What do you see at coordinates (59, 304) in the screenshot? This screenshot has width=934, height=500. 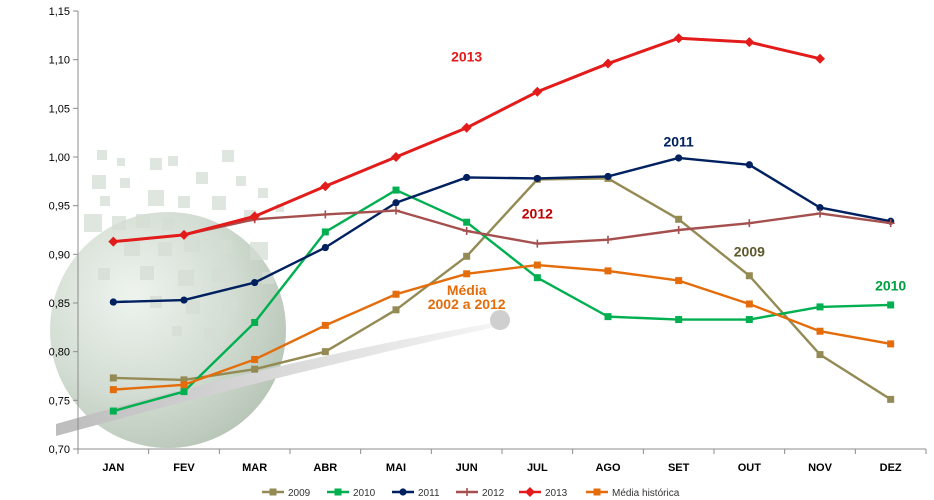 I see `y-tick-label: 0,85` at bounding box center [59, 304].